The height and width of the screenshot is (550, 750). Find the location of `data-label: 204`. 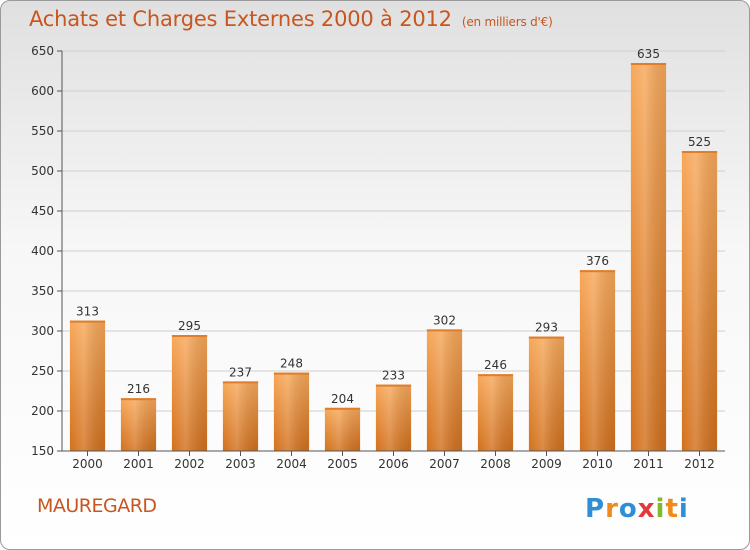

data-label: 204 is located at coordinates (342, 399).